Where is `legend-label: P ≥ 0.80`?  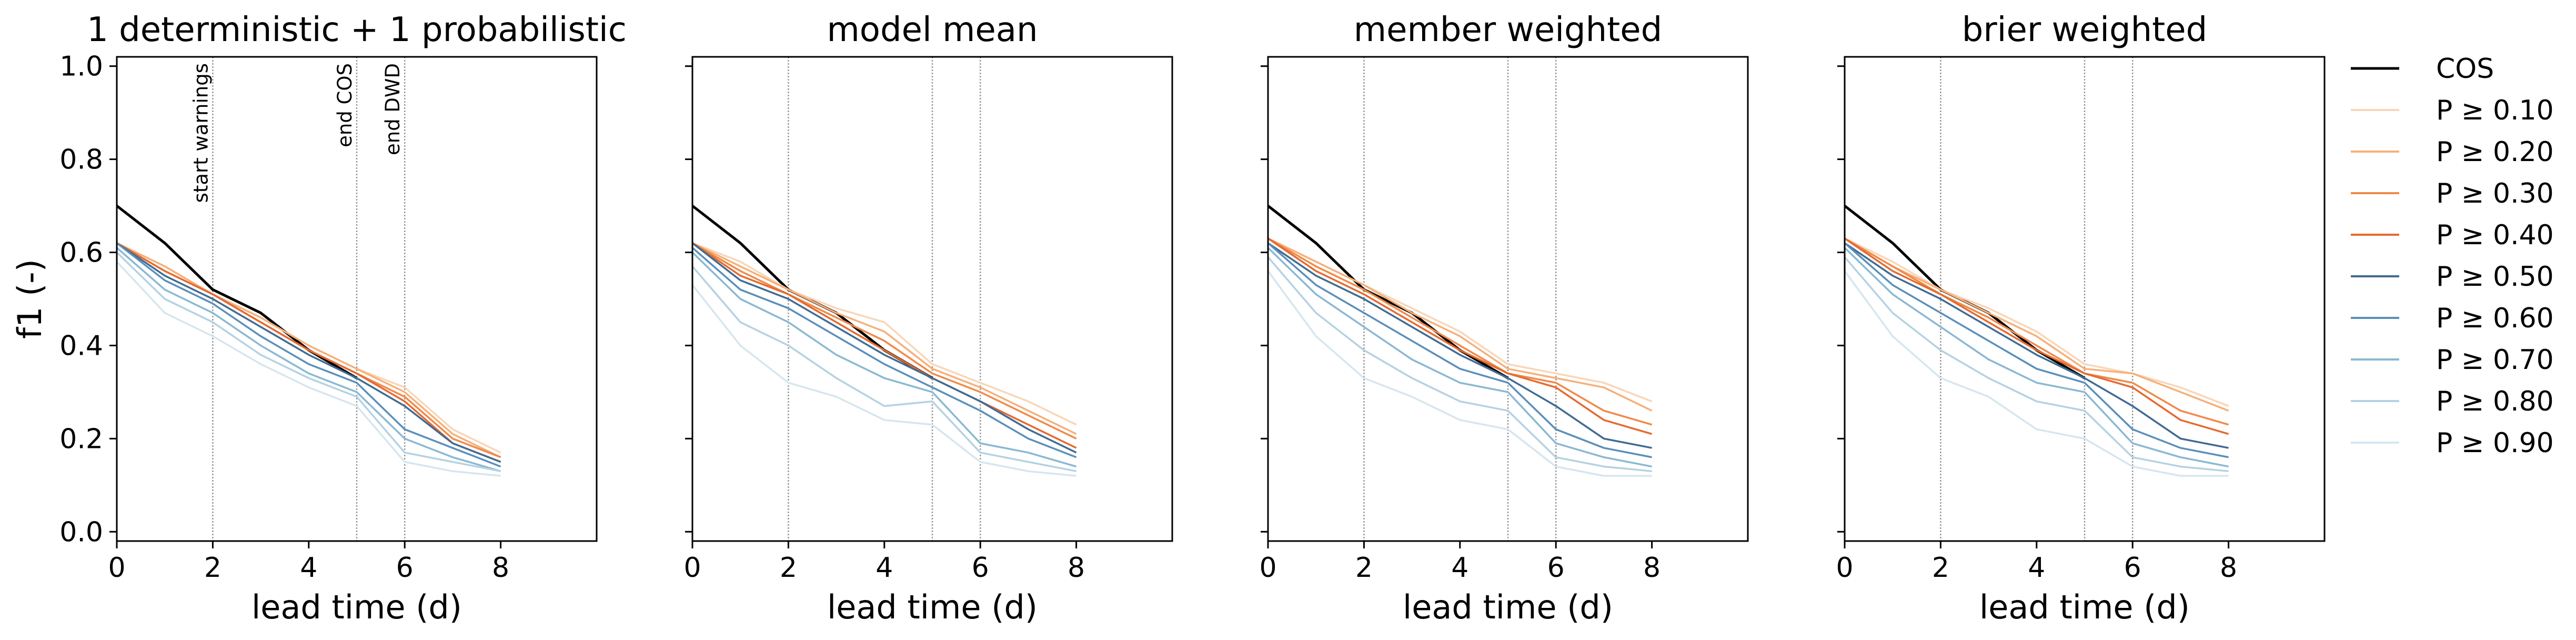
legend-label: P ≥ 0.80 is located at coordinates (2495, 401).